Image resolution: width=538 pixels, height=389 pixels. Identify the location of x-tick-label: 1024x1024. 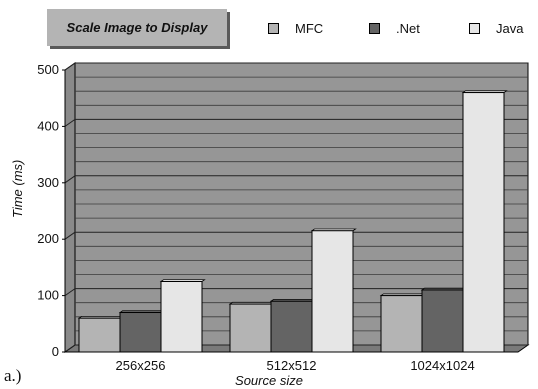
(442, 365).